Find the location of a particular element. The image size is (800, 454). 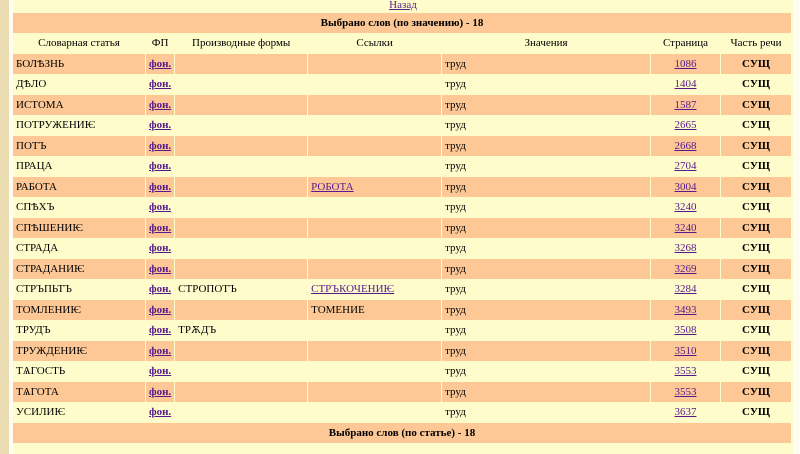

entry-cell: ТРУЖДЕНИѤ is located at coordinates (79, 351).